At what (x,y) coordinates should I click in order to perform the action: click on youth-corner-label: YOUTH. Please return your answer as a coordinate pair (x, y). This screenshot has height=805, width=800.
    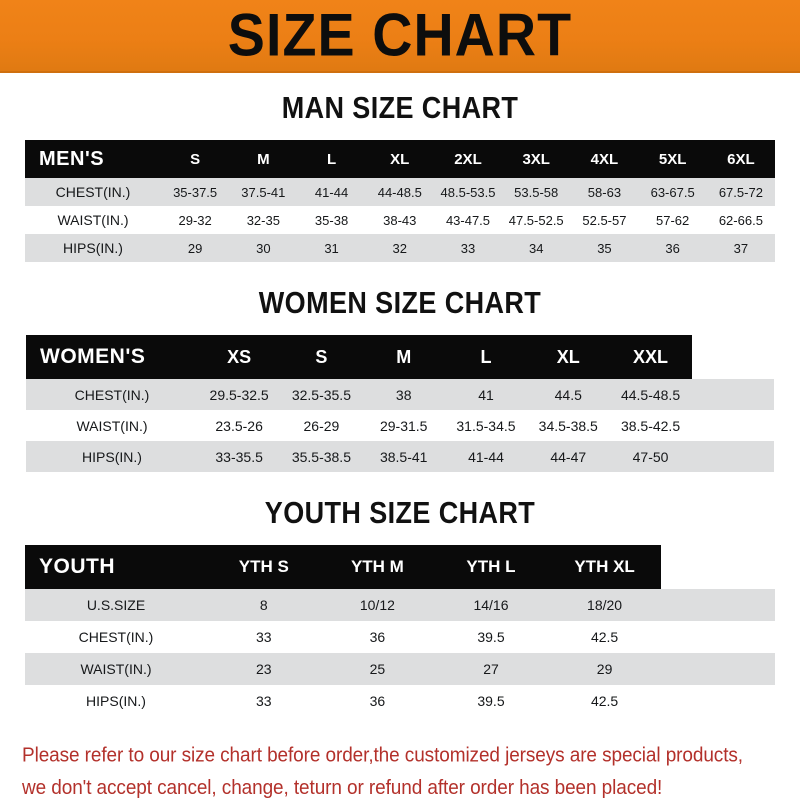
    Looking at the image, I should click on (116, 567).